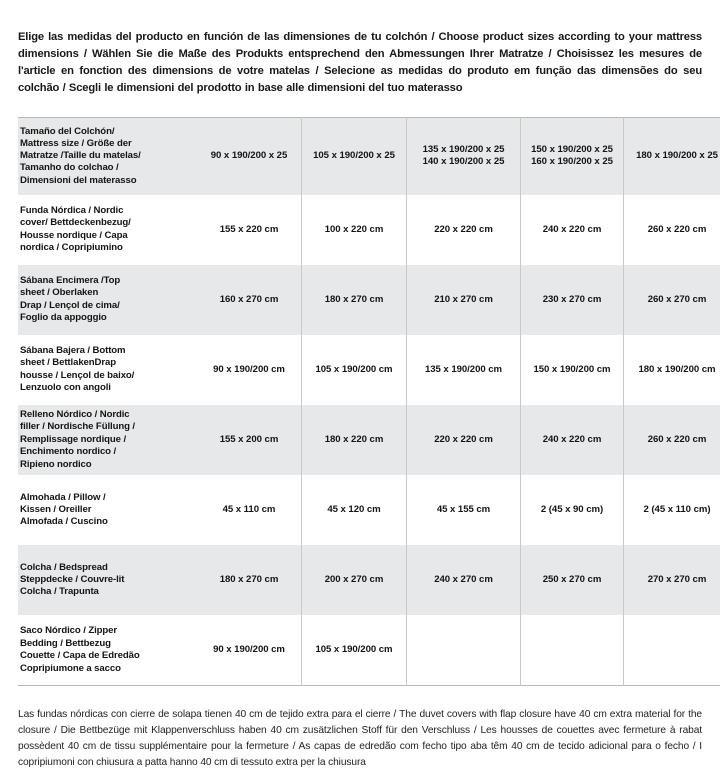  I want to click on row-value-cell: 180 x 190/200 cm, so click(672, 370).